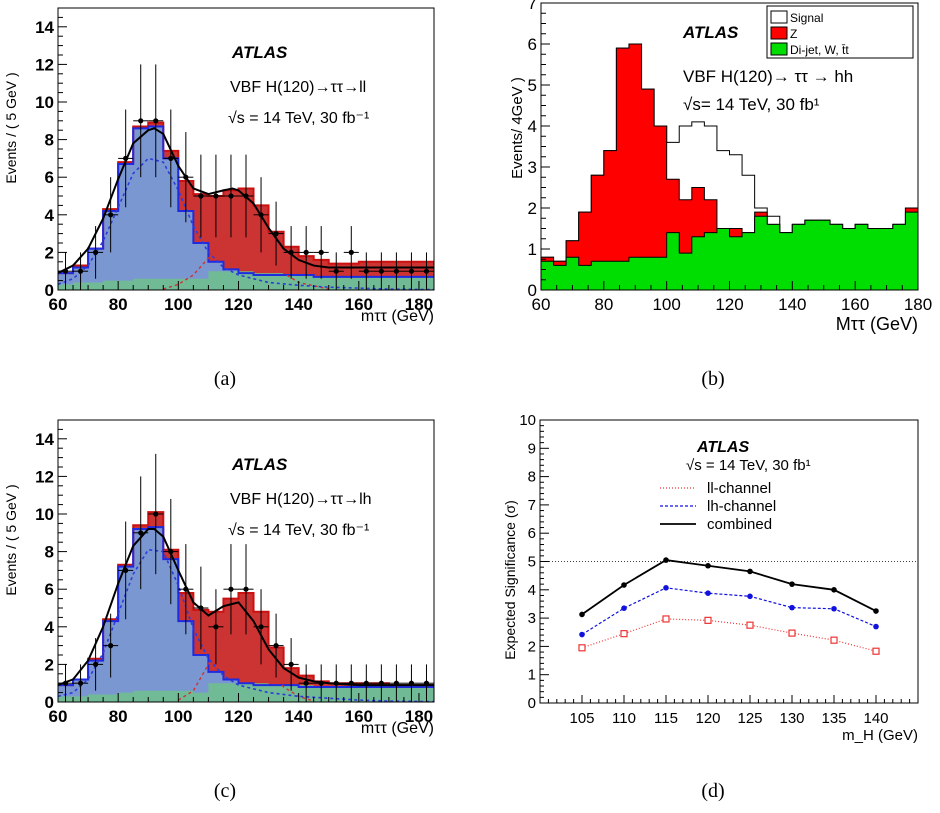 Image resolution: width=940 pixels, height=813 pixels. What do you see at coordinates (246, 208) in the screenshot?
I see `blue-component-histogram` at bounding box center [246, 208].